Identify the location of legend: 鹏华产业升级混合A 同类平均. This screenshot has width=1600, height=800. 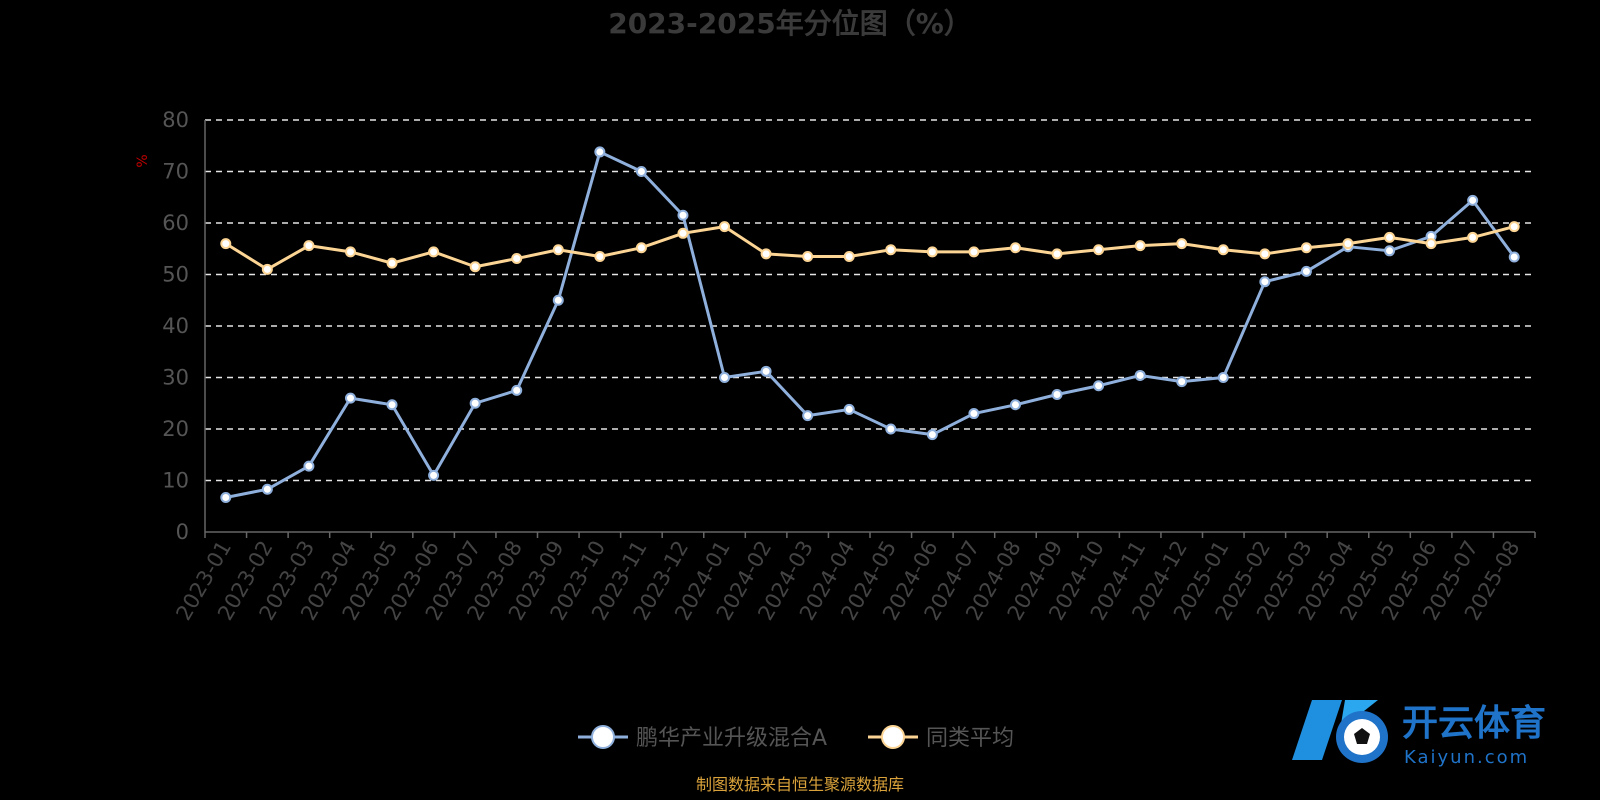
(796, 738).